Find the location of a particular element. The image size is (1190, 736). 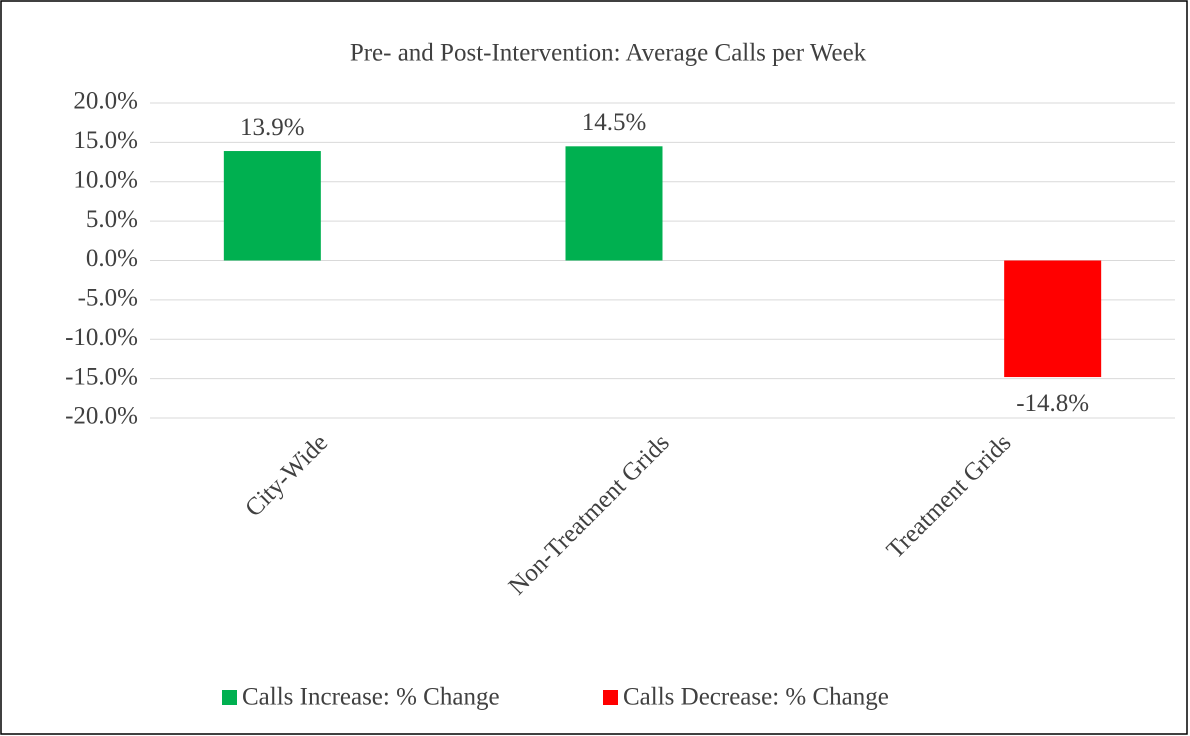

y-tick-label: 15.0% is located at coordinates (105, 140).